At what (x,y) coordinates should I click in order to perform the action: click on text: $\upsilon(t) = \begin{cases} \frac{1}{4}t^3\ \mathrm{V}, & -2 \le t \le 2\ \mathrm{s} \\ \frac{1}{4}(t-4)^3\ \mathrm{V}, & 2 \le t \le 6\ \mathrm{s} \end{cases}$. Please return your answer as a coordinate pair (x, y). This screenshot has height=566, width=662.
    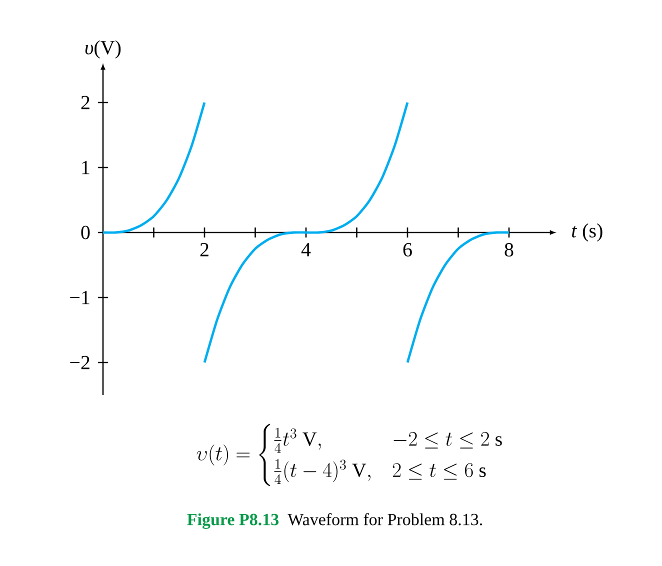
    Looking at the image, I should click on (349, 455).